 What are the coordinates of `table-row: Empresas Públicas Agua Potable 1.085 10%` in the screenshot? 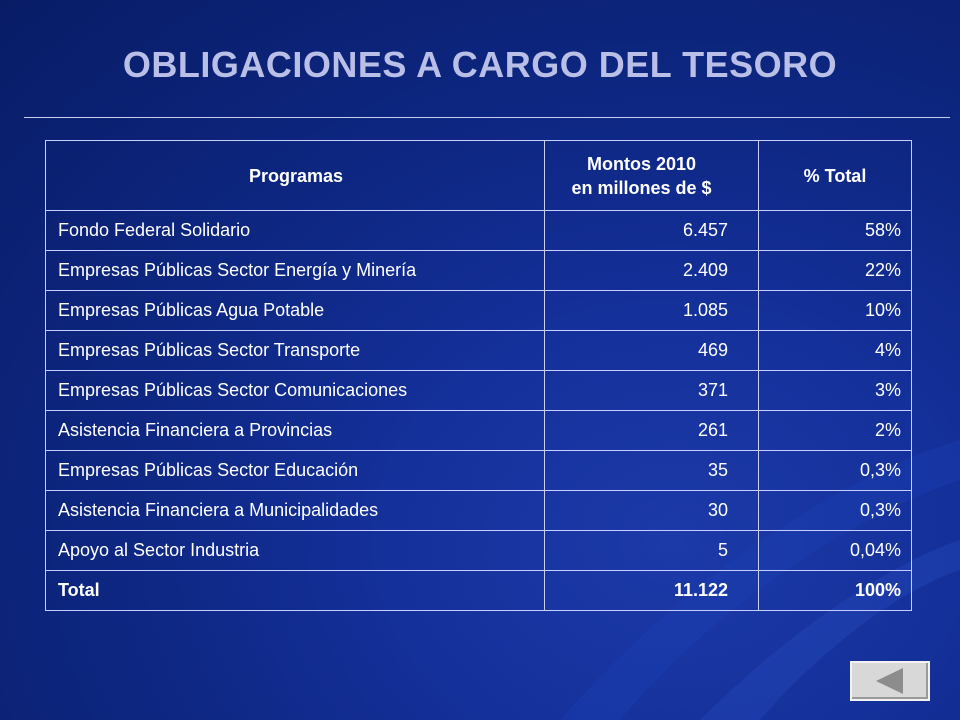 It's located at (478, 310).